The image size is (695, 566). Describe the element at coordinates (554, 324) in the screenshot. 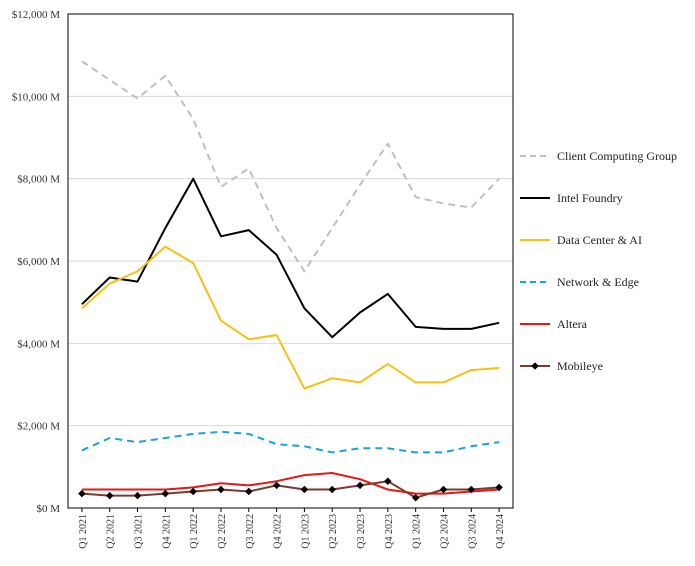

I see `legend-item-altera: Altera` at that location.